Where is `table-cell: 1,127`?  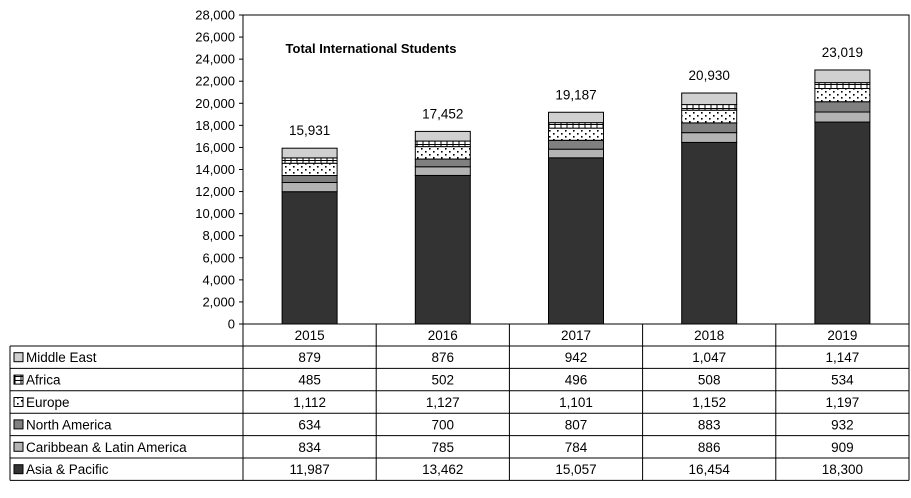
table-cell: 1,127 is located at coordinates (443, 402).